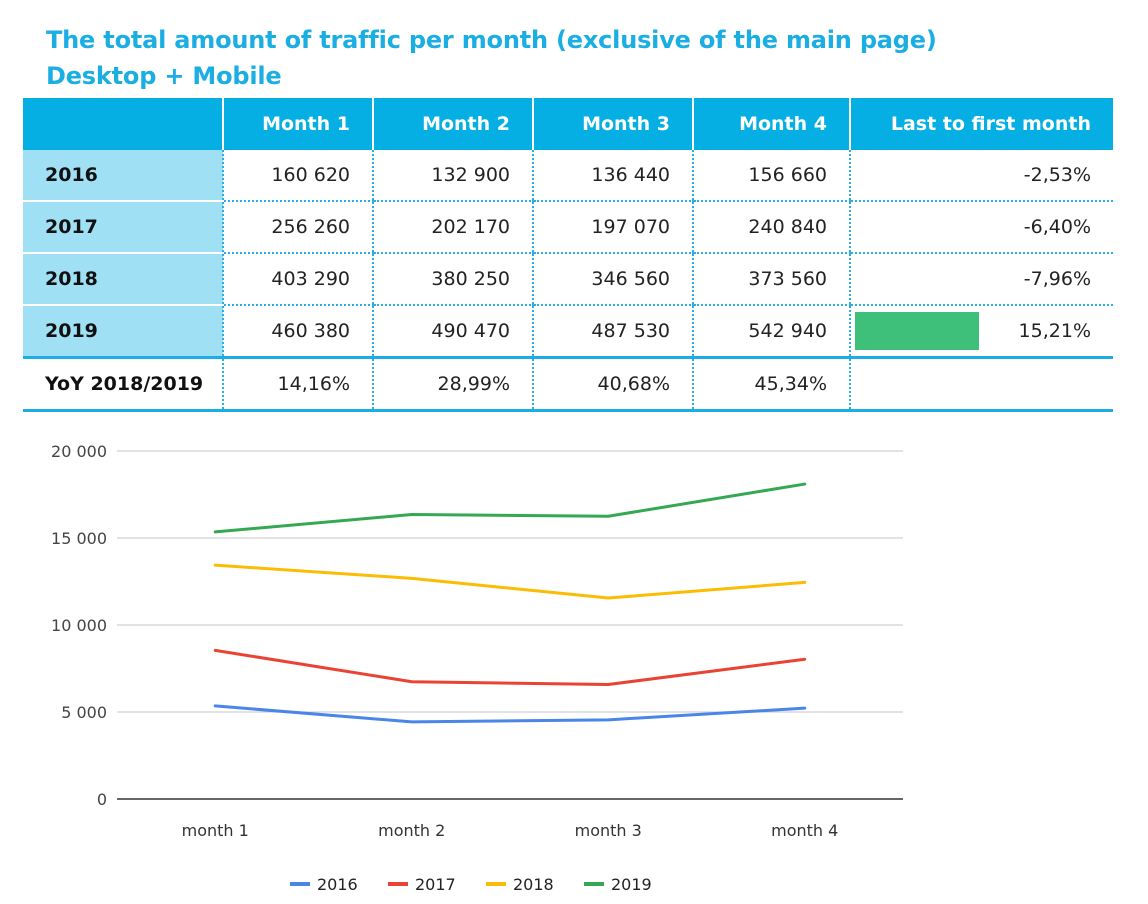 The height and width of the screenshot is (904, 1148). I want to click on table-cell: 460 380, so click(297, 332).